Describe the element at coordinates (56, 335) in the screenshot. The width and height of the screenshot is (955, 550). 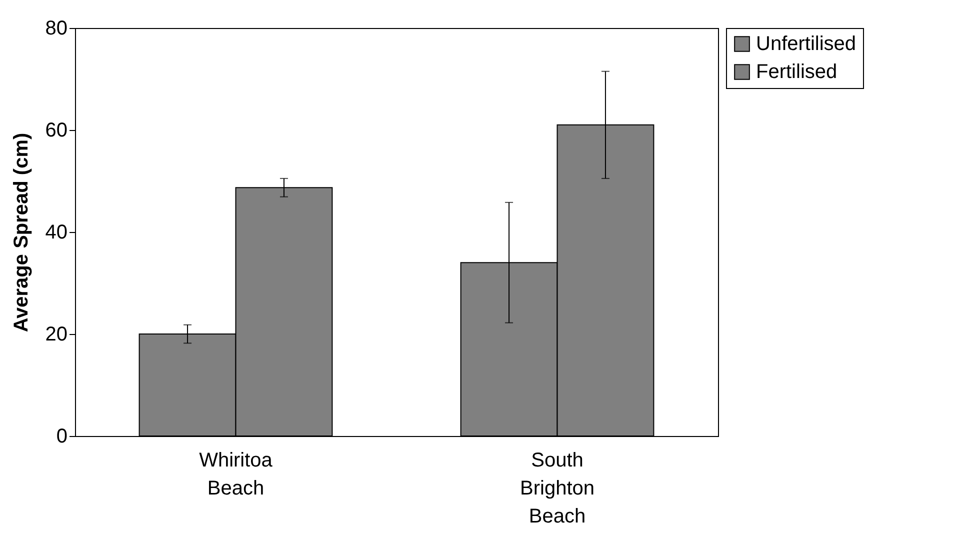
I see `y-tick-label: 20` at that location.